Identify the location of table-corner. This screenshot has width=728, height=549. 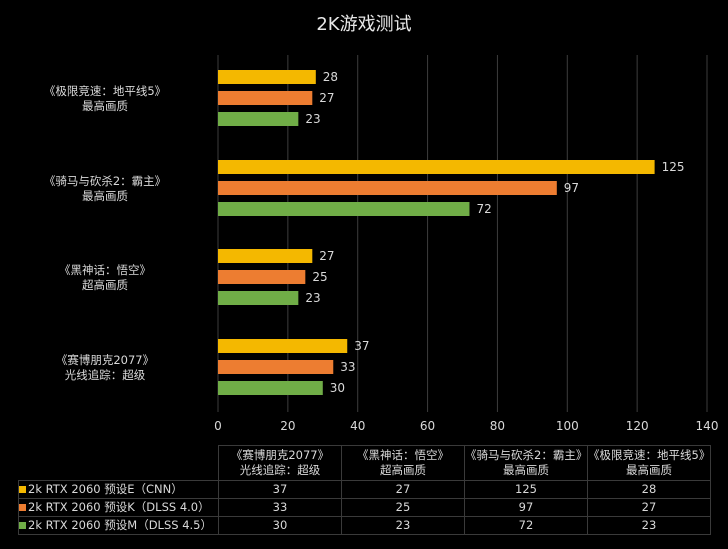
(118, 463).